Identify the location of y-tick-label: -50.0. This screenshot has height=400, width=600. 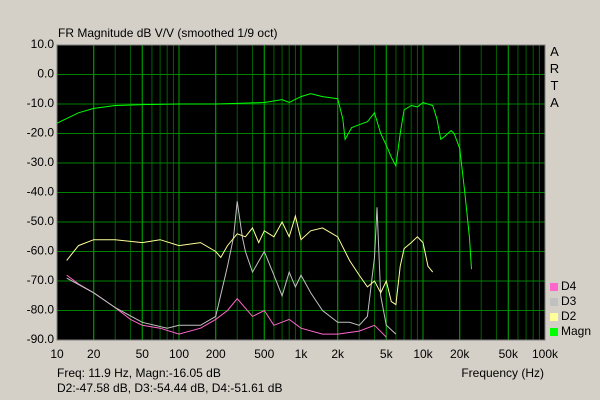
(41, 221).